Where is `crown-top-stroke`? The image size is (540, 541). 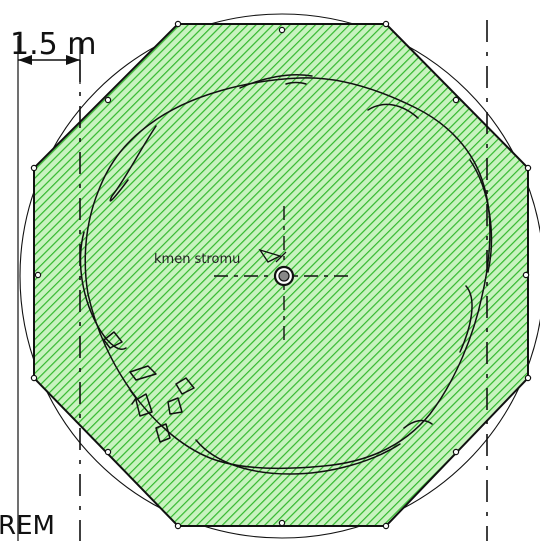
crown-top-stroke is located at coordinates (276, 81).